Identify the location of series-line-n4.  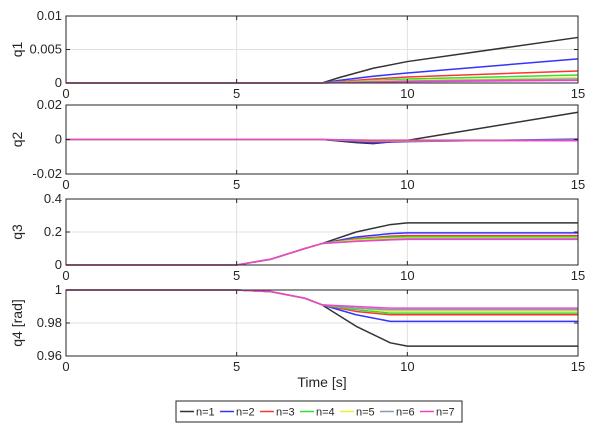
(322, 251).